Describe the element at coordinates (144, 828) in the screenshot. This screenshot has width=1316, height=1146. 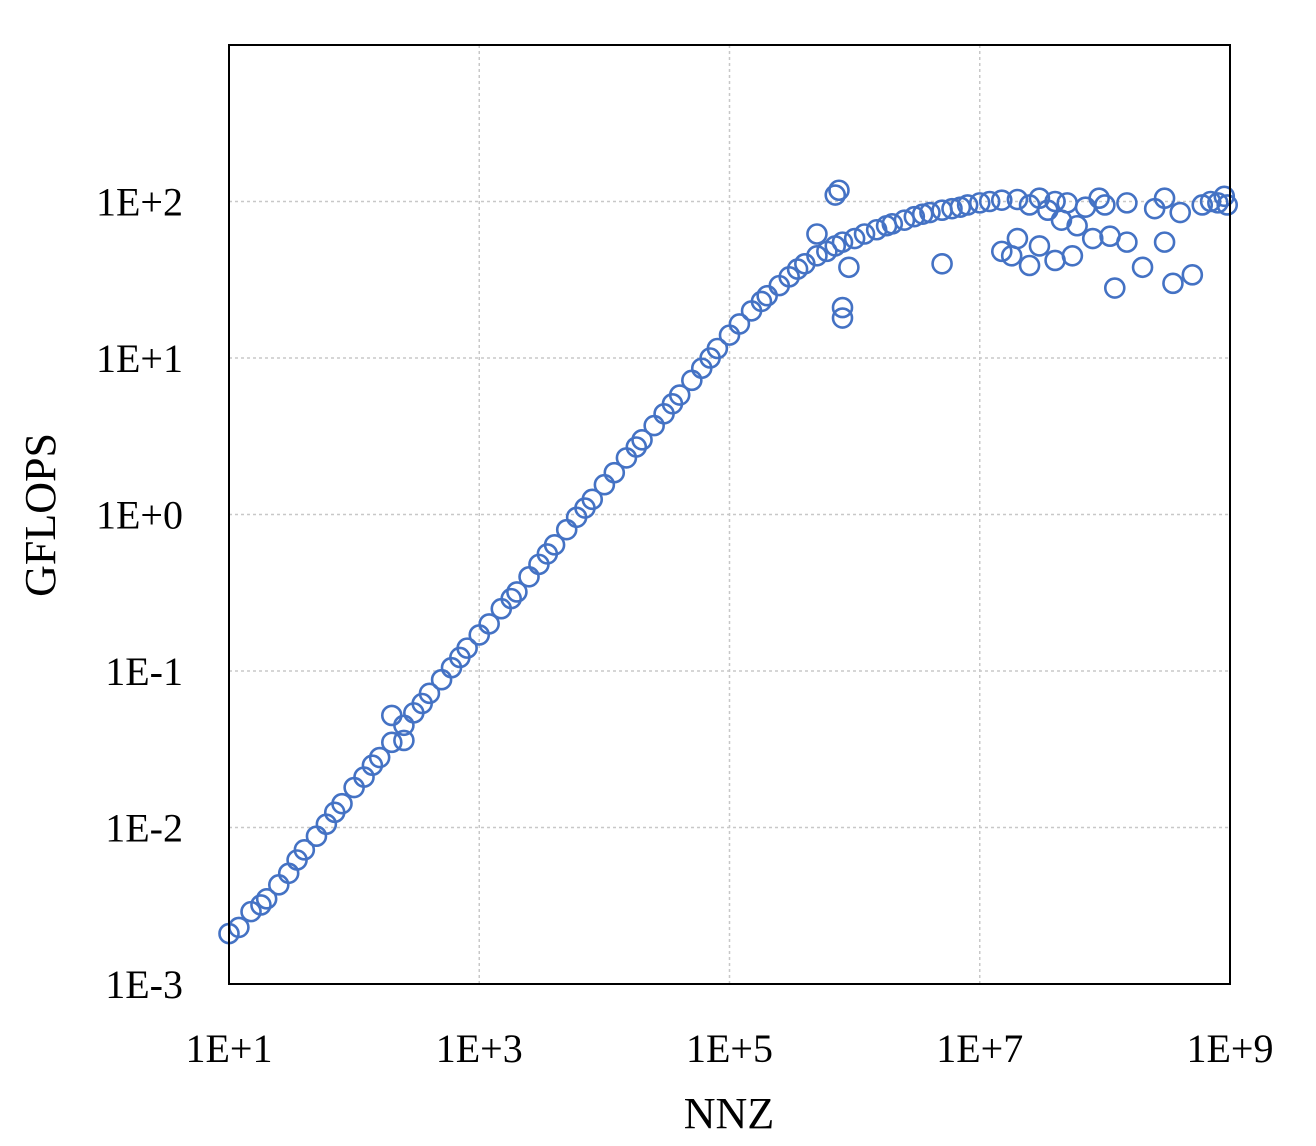
I see `y-tick-label: 1E-2` at that location.